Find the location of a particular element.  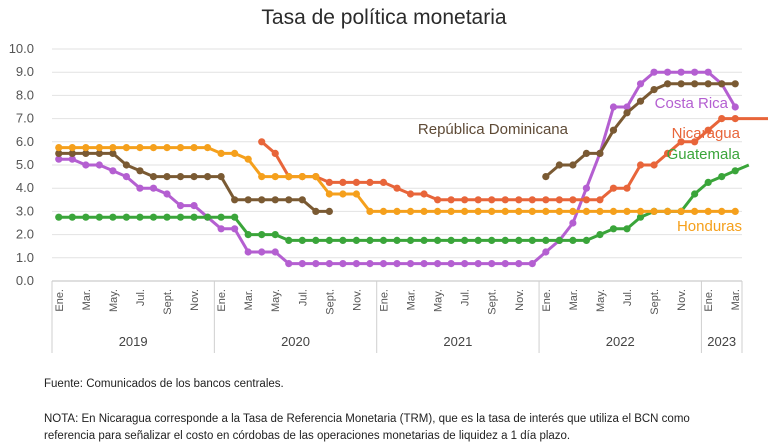

y-tick-label: 1.0 is located at coordinates (25, 257).